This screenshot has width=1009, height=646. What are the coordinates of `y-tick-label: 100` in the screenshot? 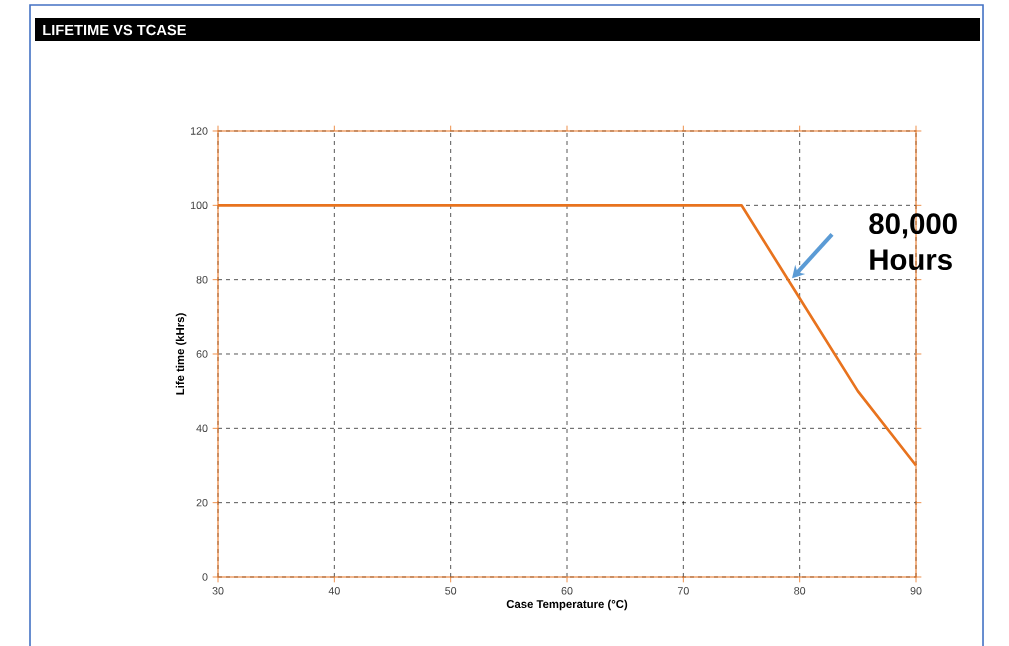 It's located at (199, 205).